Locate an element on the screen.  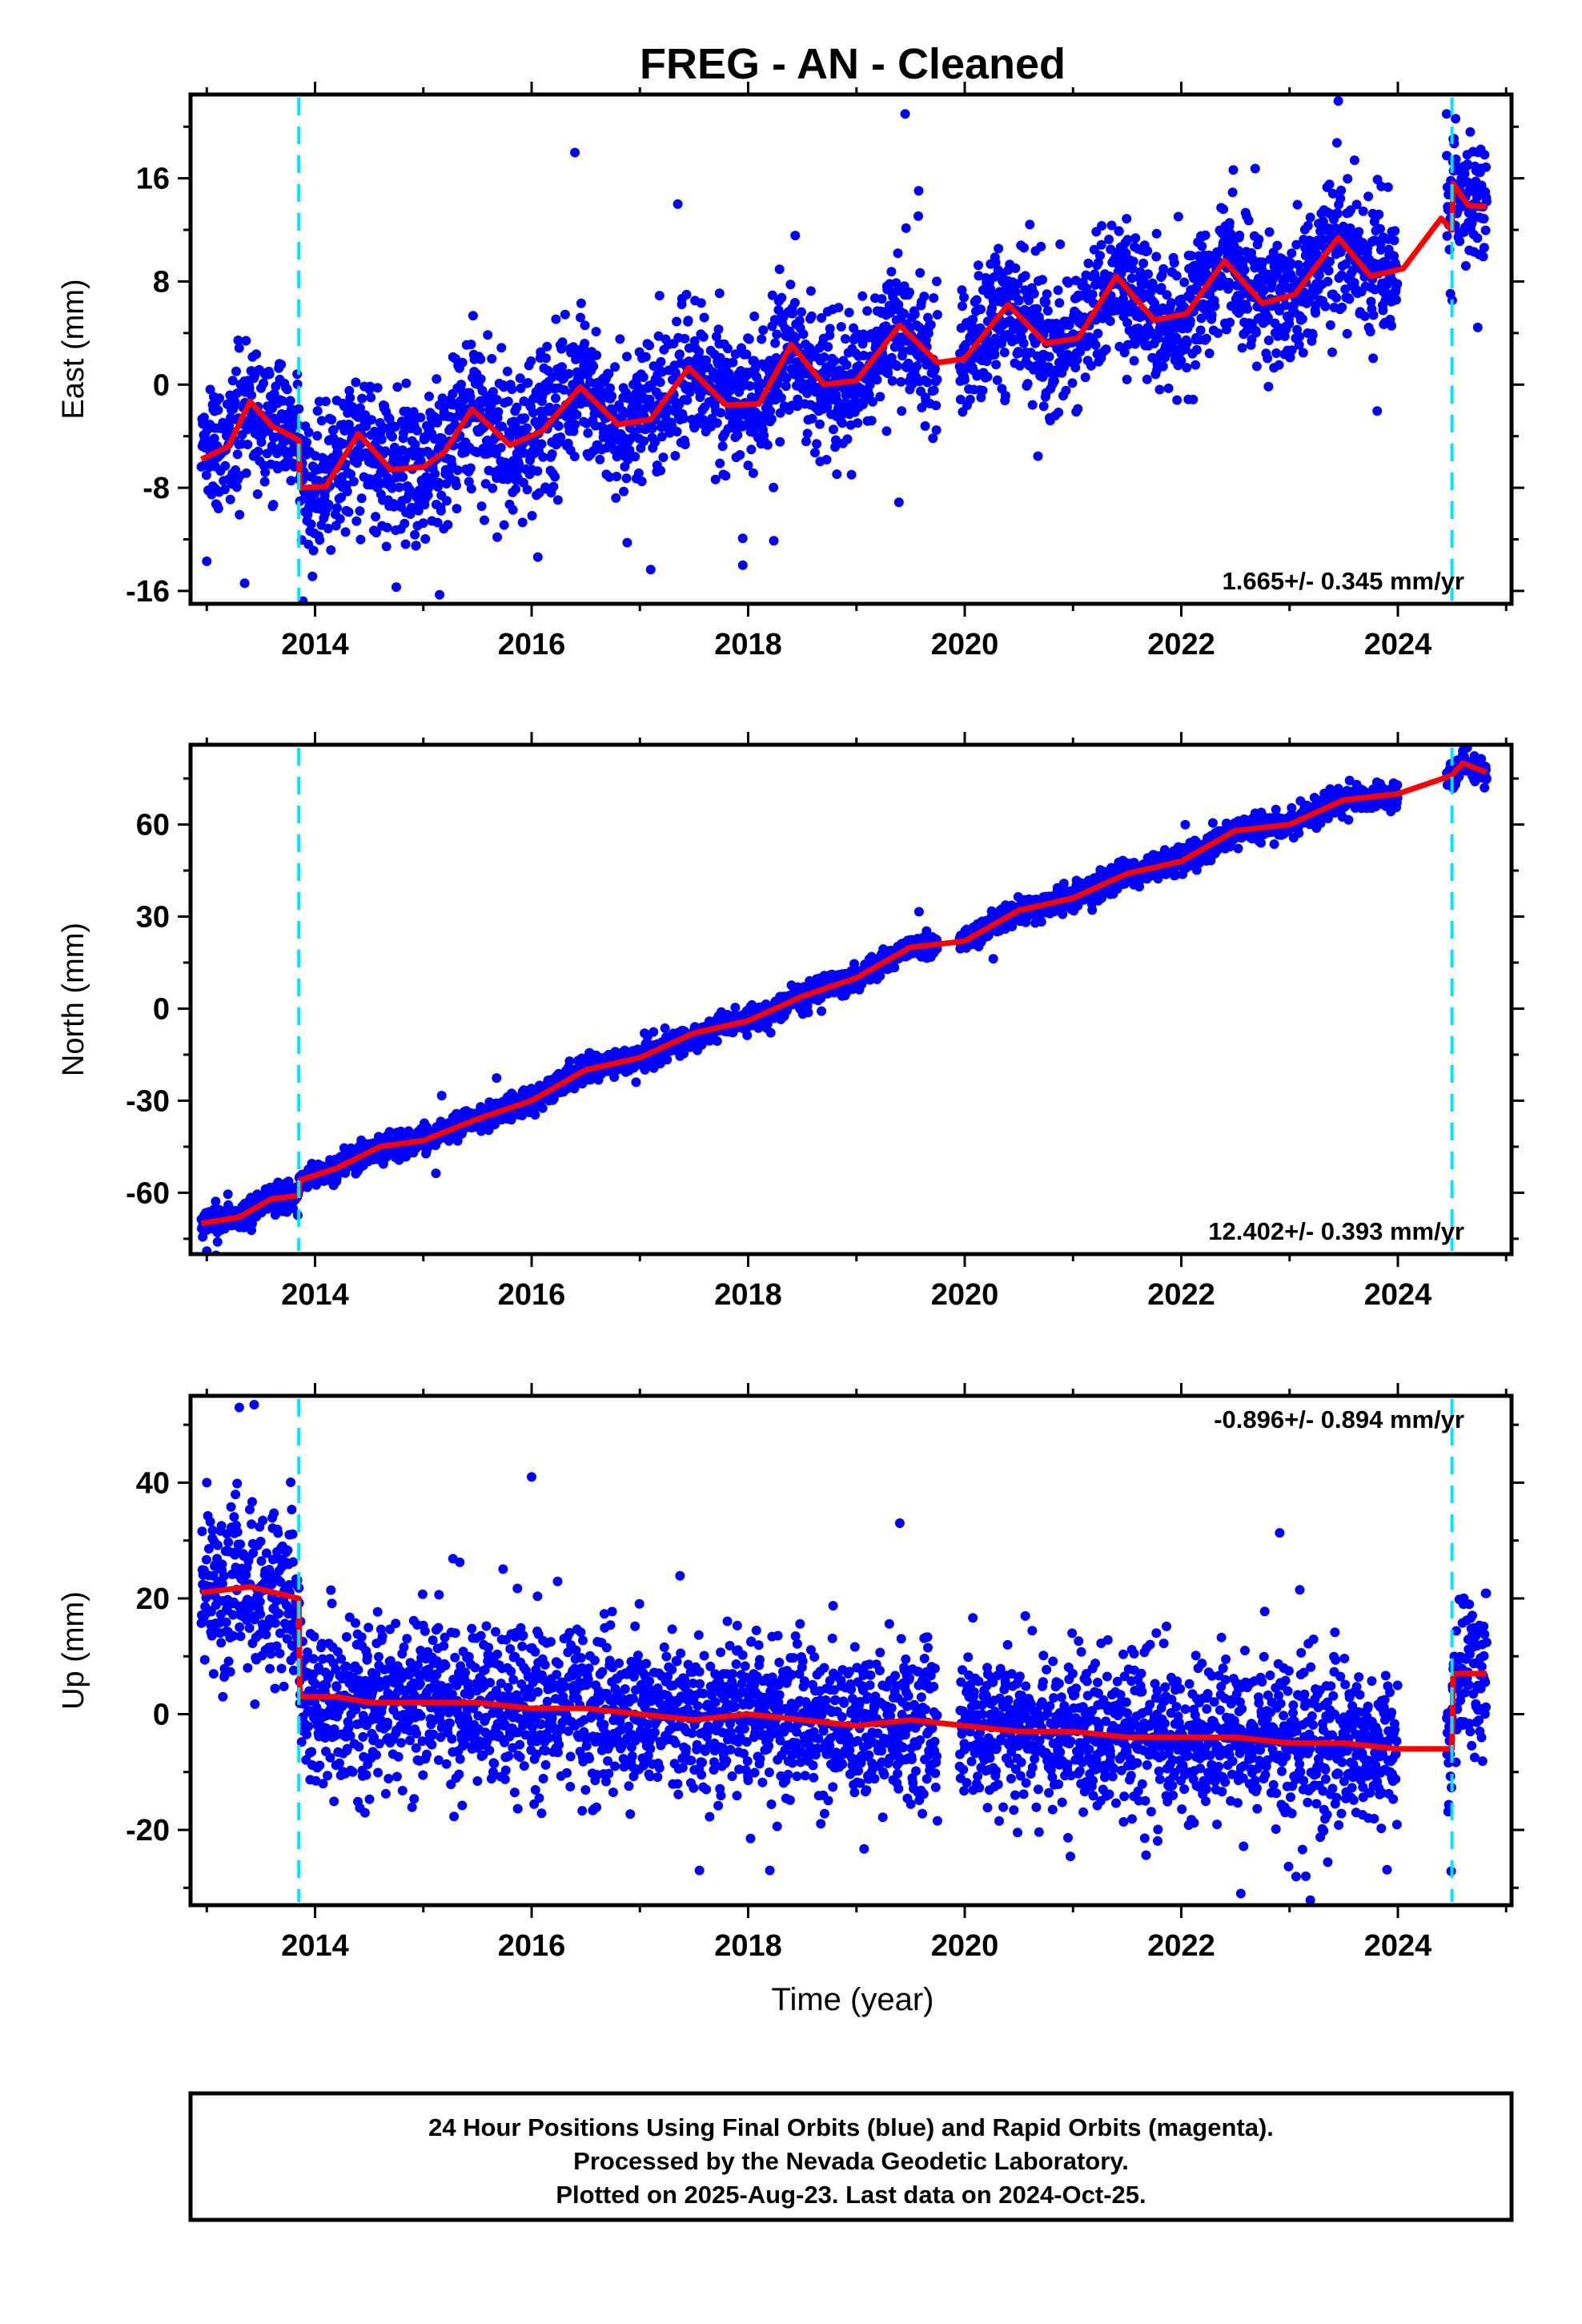
x-tick-label: 2020 is located at coordinates (965, 644).